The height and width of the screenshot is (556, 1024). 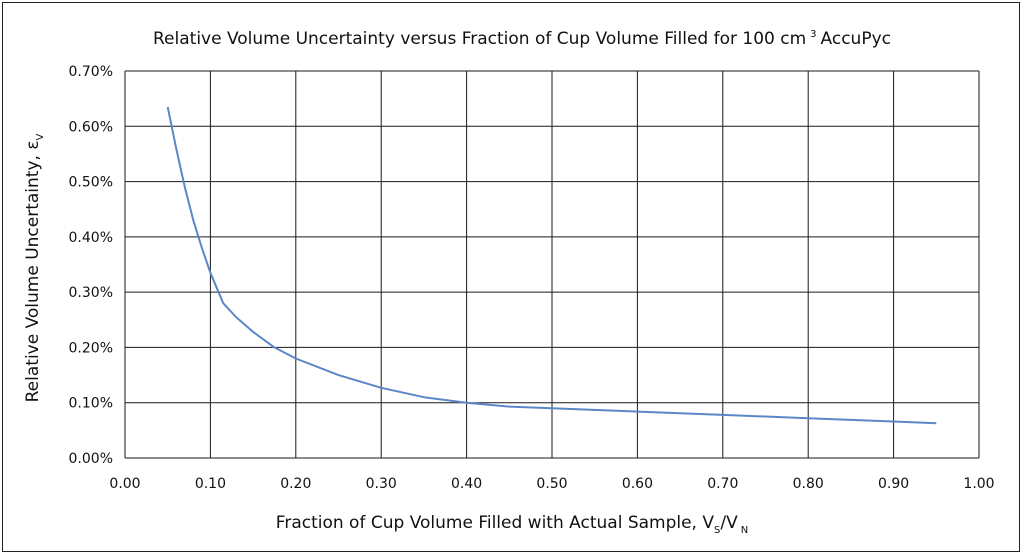 What do you see at coordinates (295, 484) in the screenshot?
I see `x-tick-label: 0.20` at bounding box center [295, 484].